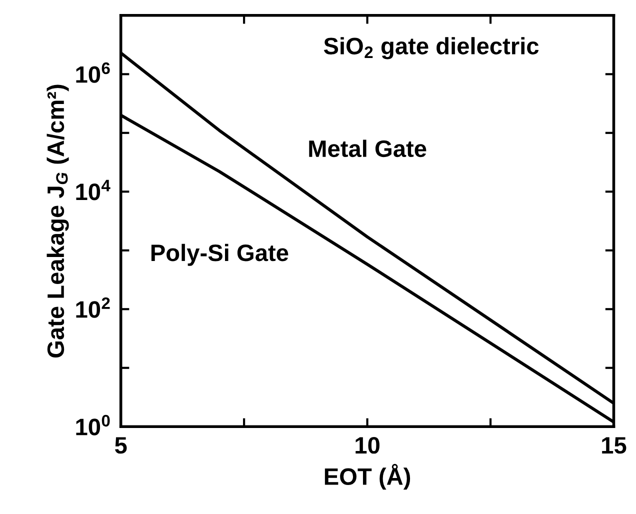  Describe the element at coordinates (93, 425) in the screenshot. I see `y-tick-label: 10$^{0}$` at that location.